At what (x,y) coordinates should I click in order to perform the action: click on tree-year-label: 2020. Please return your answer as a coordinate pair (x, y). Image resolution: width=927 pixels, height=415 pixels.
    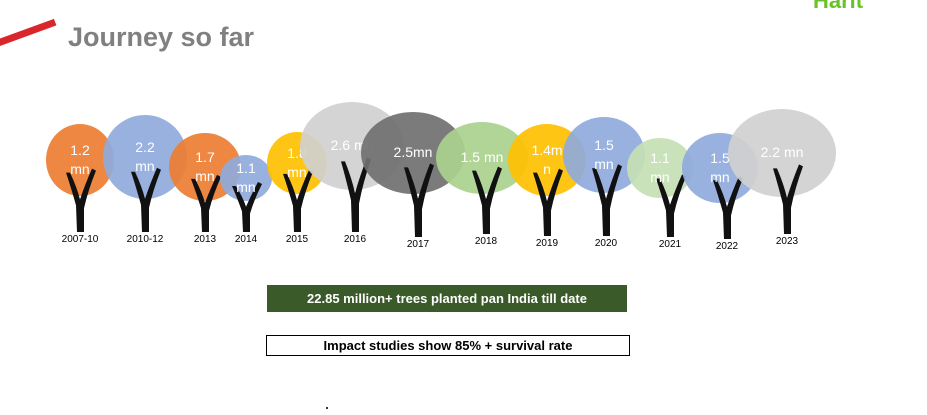
    Looking at the image, I should click on (606, 243).